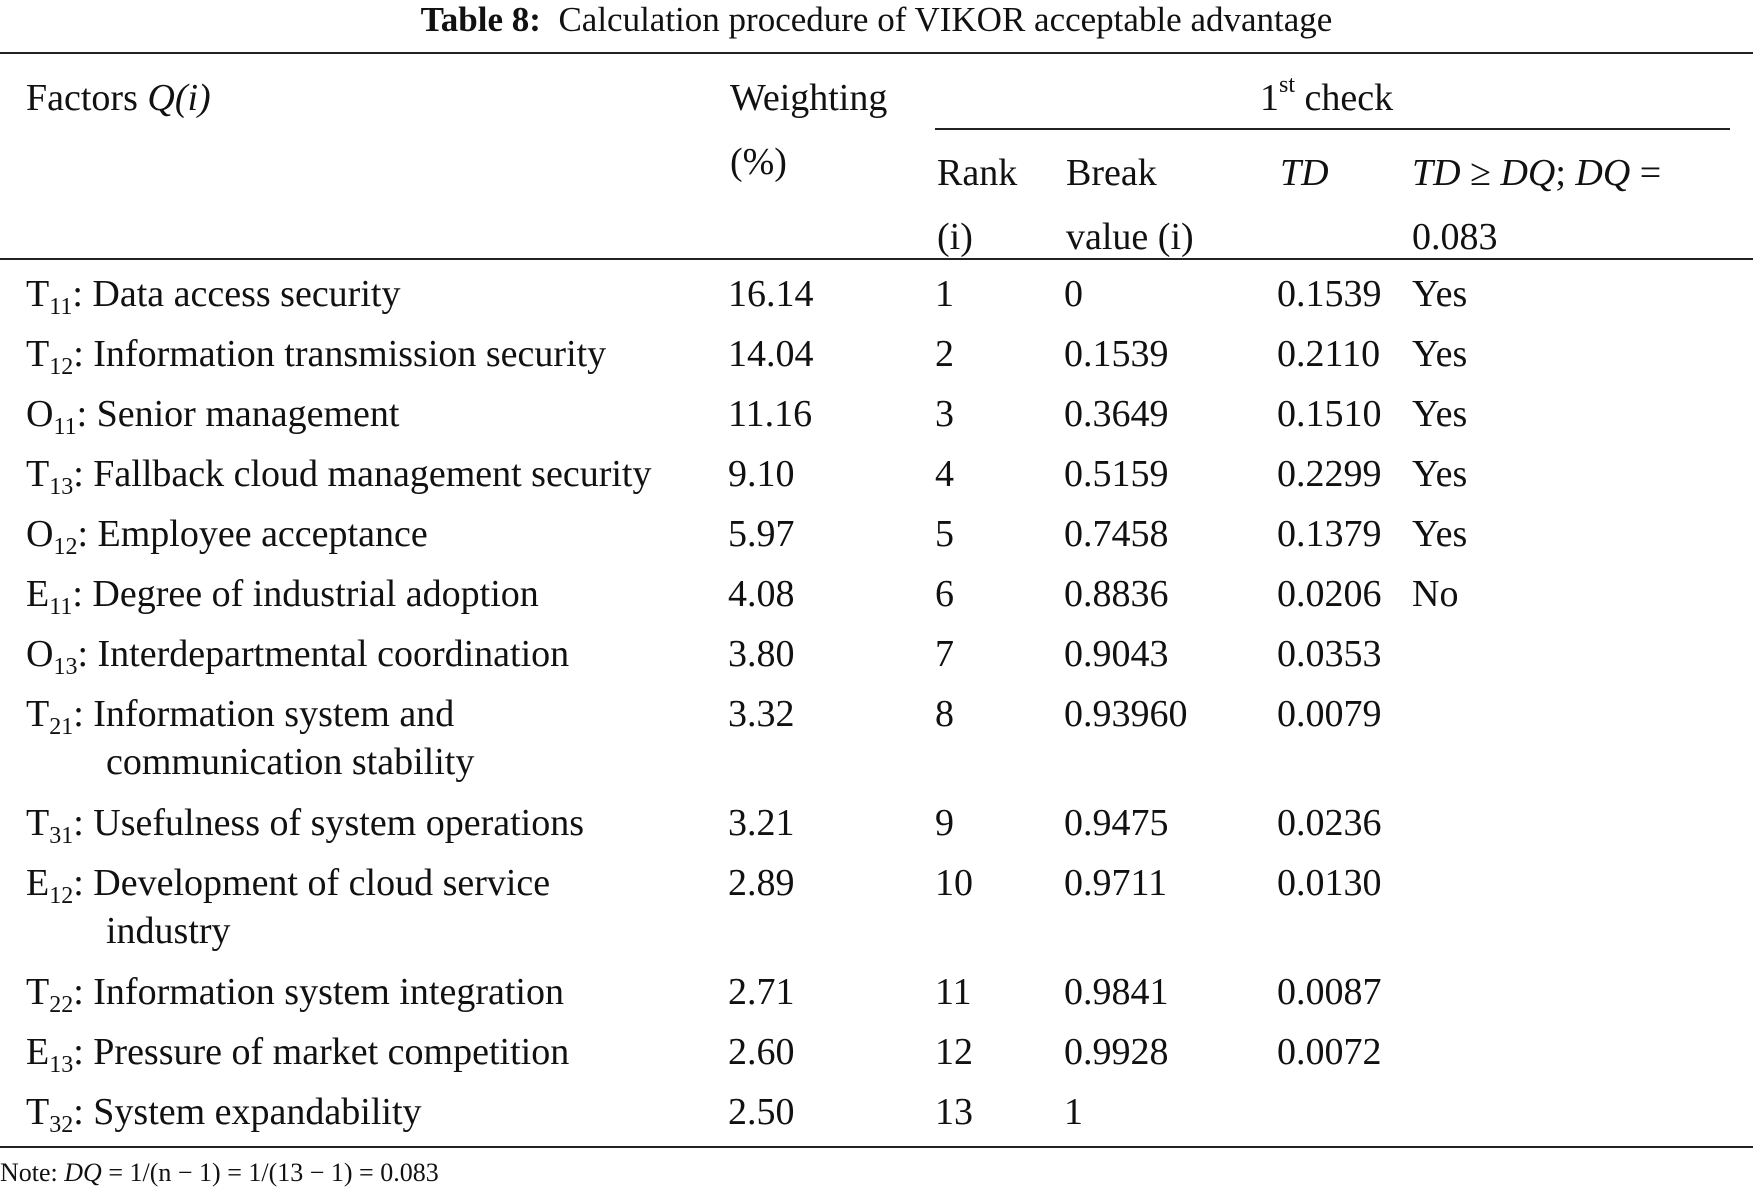 The image size is (1753, 1189). Describe the element at coordinates (1329, 294) in the screenshot. I see `td-cell: 0.1539` at that location.